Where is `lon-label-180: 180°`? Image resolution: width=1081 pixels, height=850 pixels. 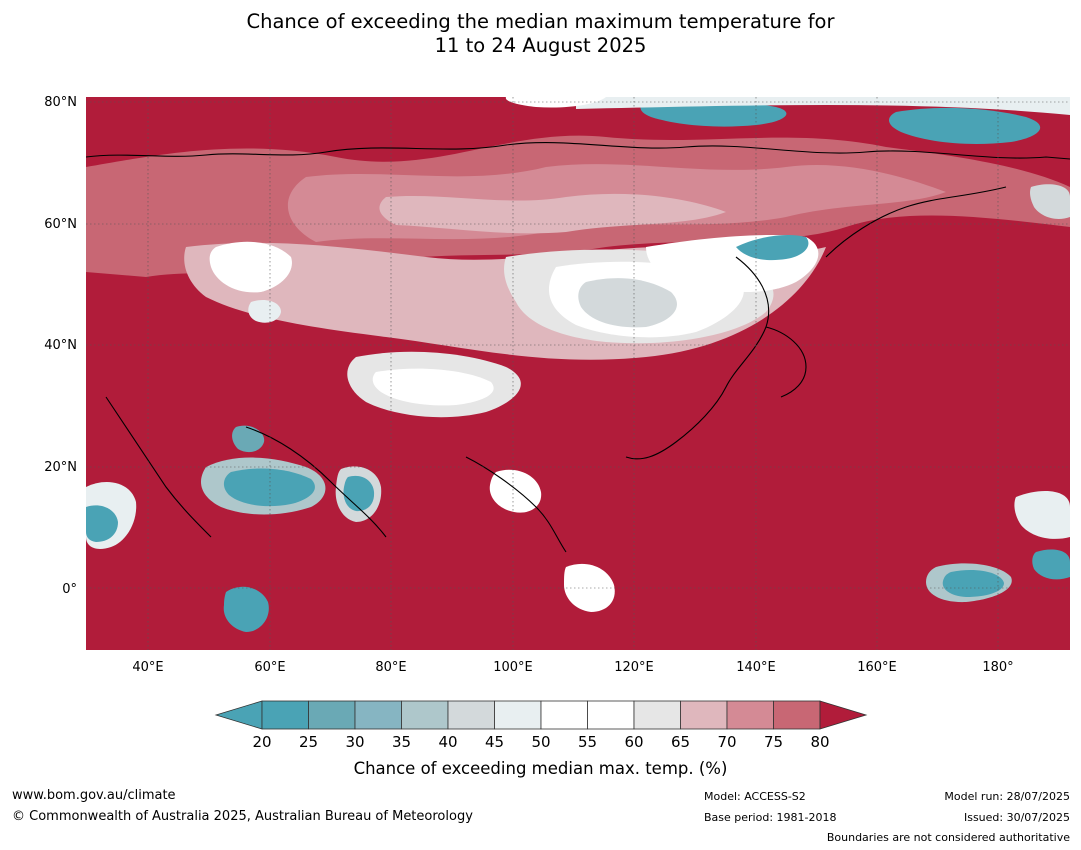 lon-label-180: 180° is located at coordinates (998, 667).